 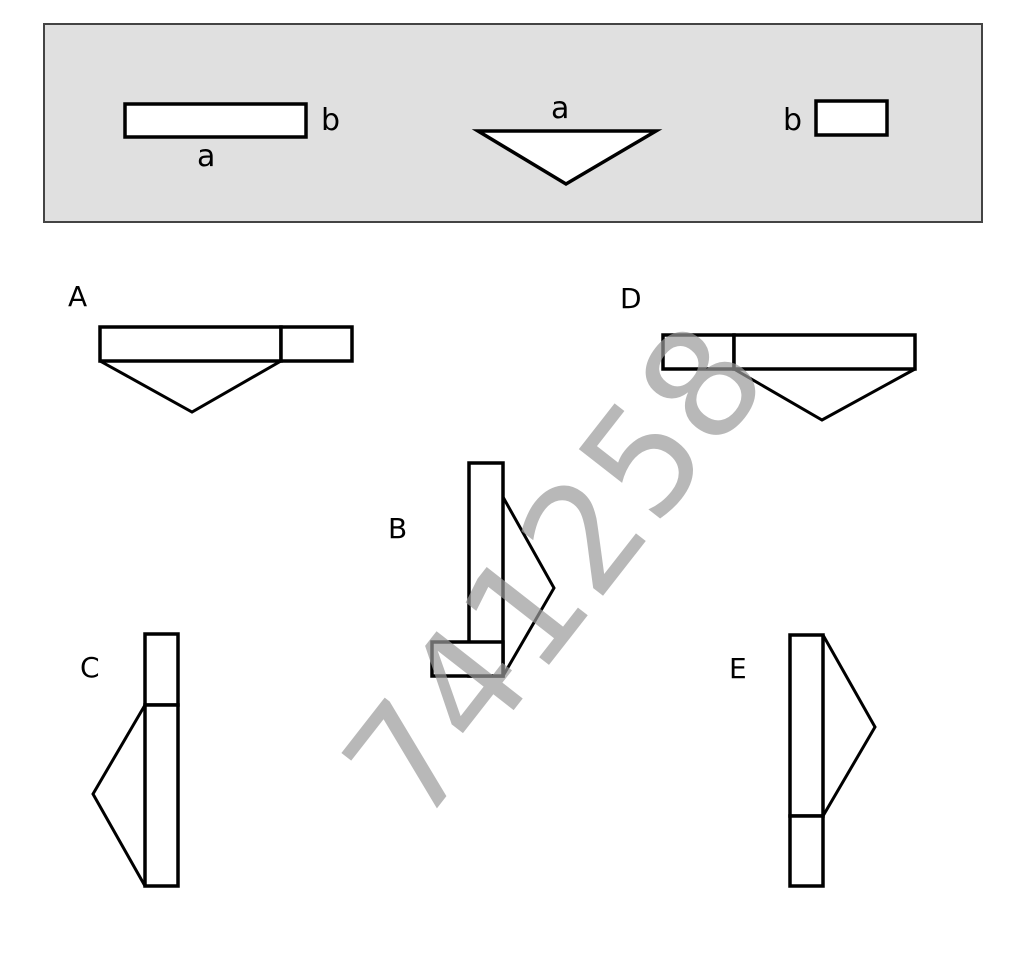 I want to click on option-d-label: D, so click(x=631, y=298).